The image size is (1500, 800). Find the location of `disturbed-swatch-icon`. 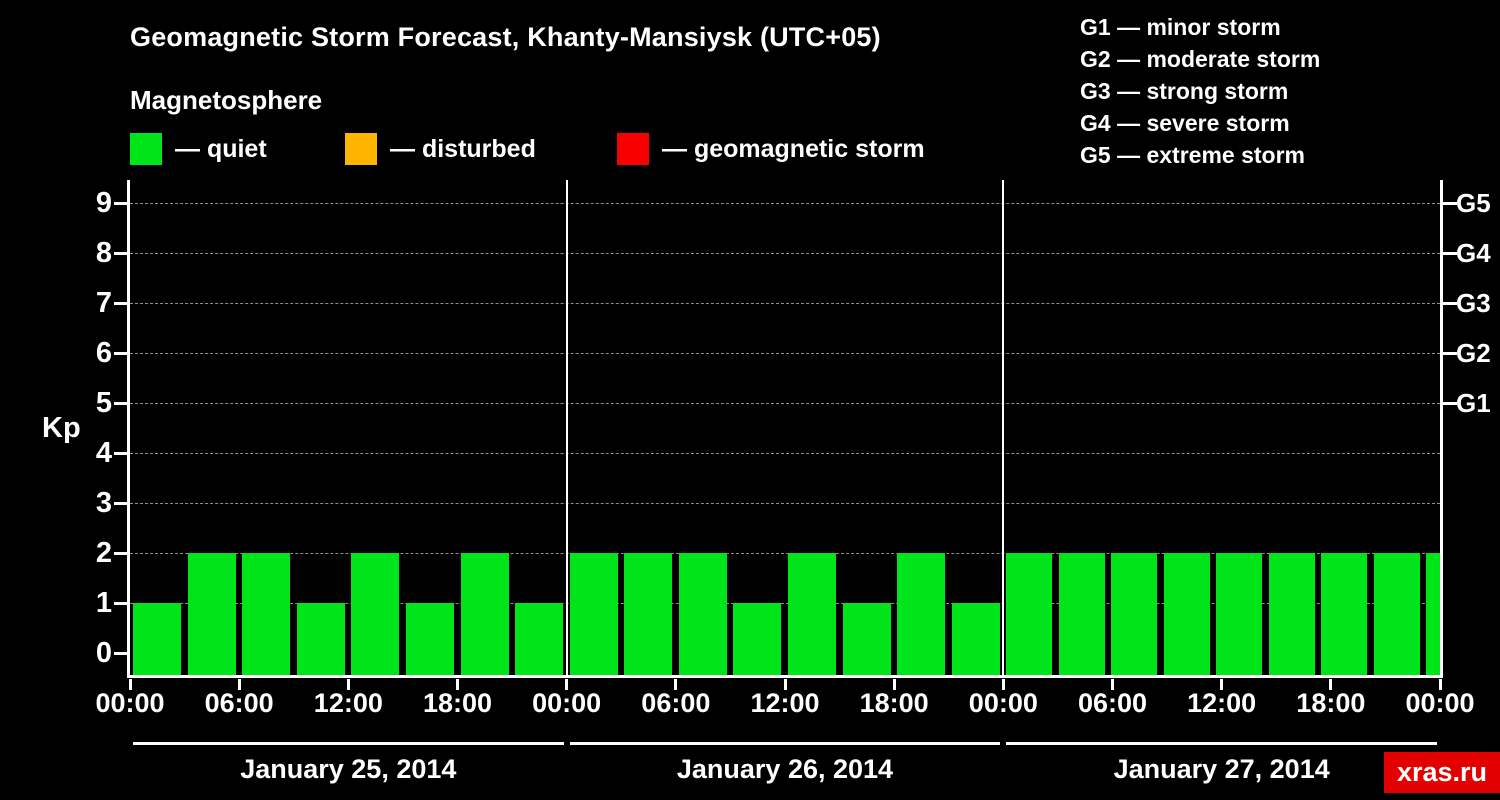

disturbed-swatch-icon is located at coordinates (361, 149).